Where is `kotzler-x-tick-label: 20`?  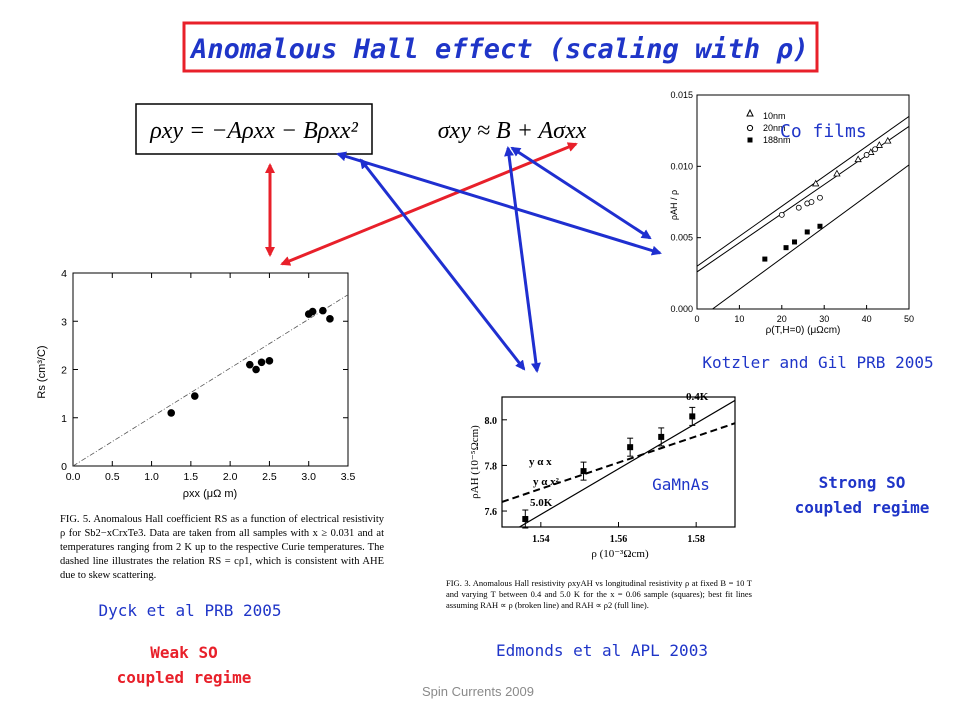
kotzler-x-tick-label: 20 is located at coordinates (782, 319).